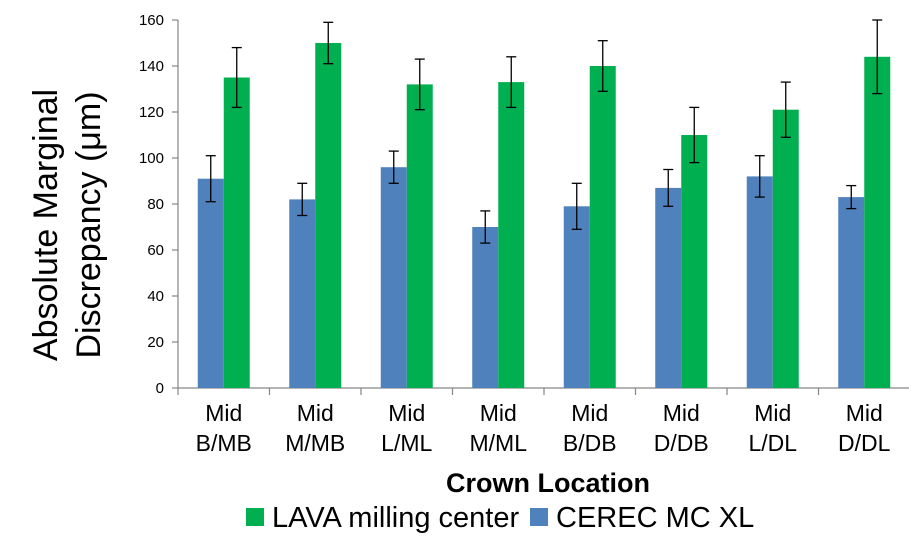  Describe the element at coordinates (160, 388) in the screenshot. I see `y-tick-label: 0` at that location.